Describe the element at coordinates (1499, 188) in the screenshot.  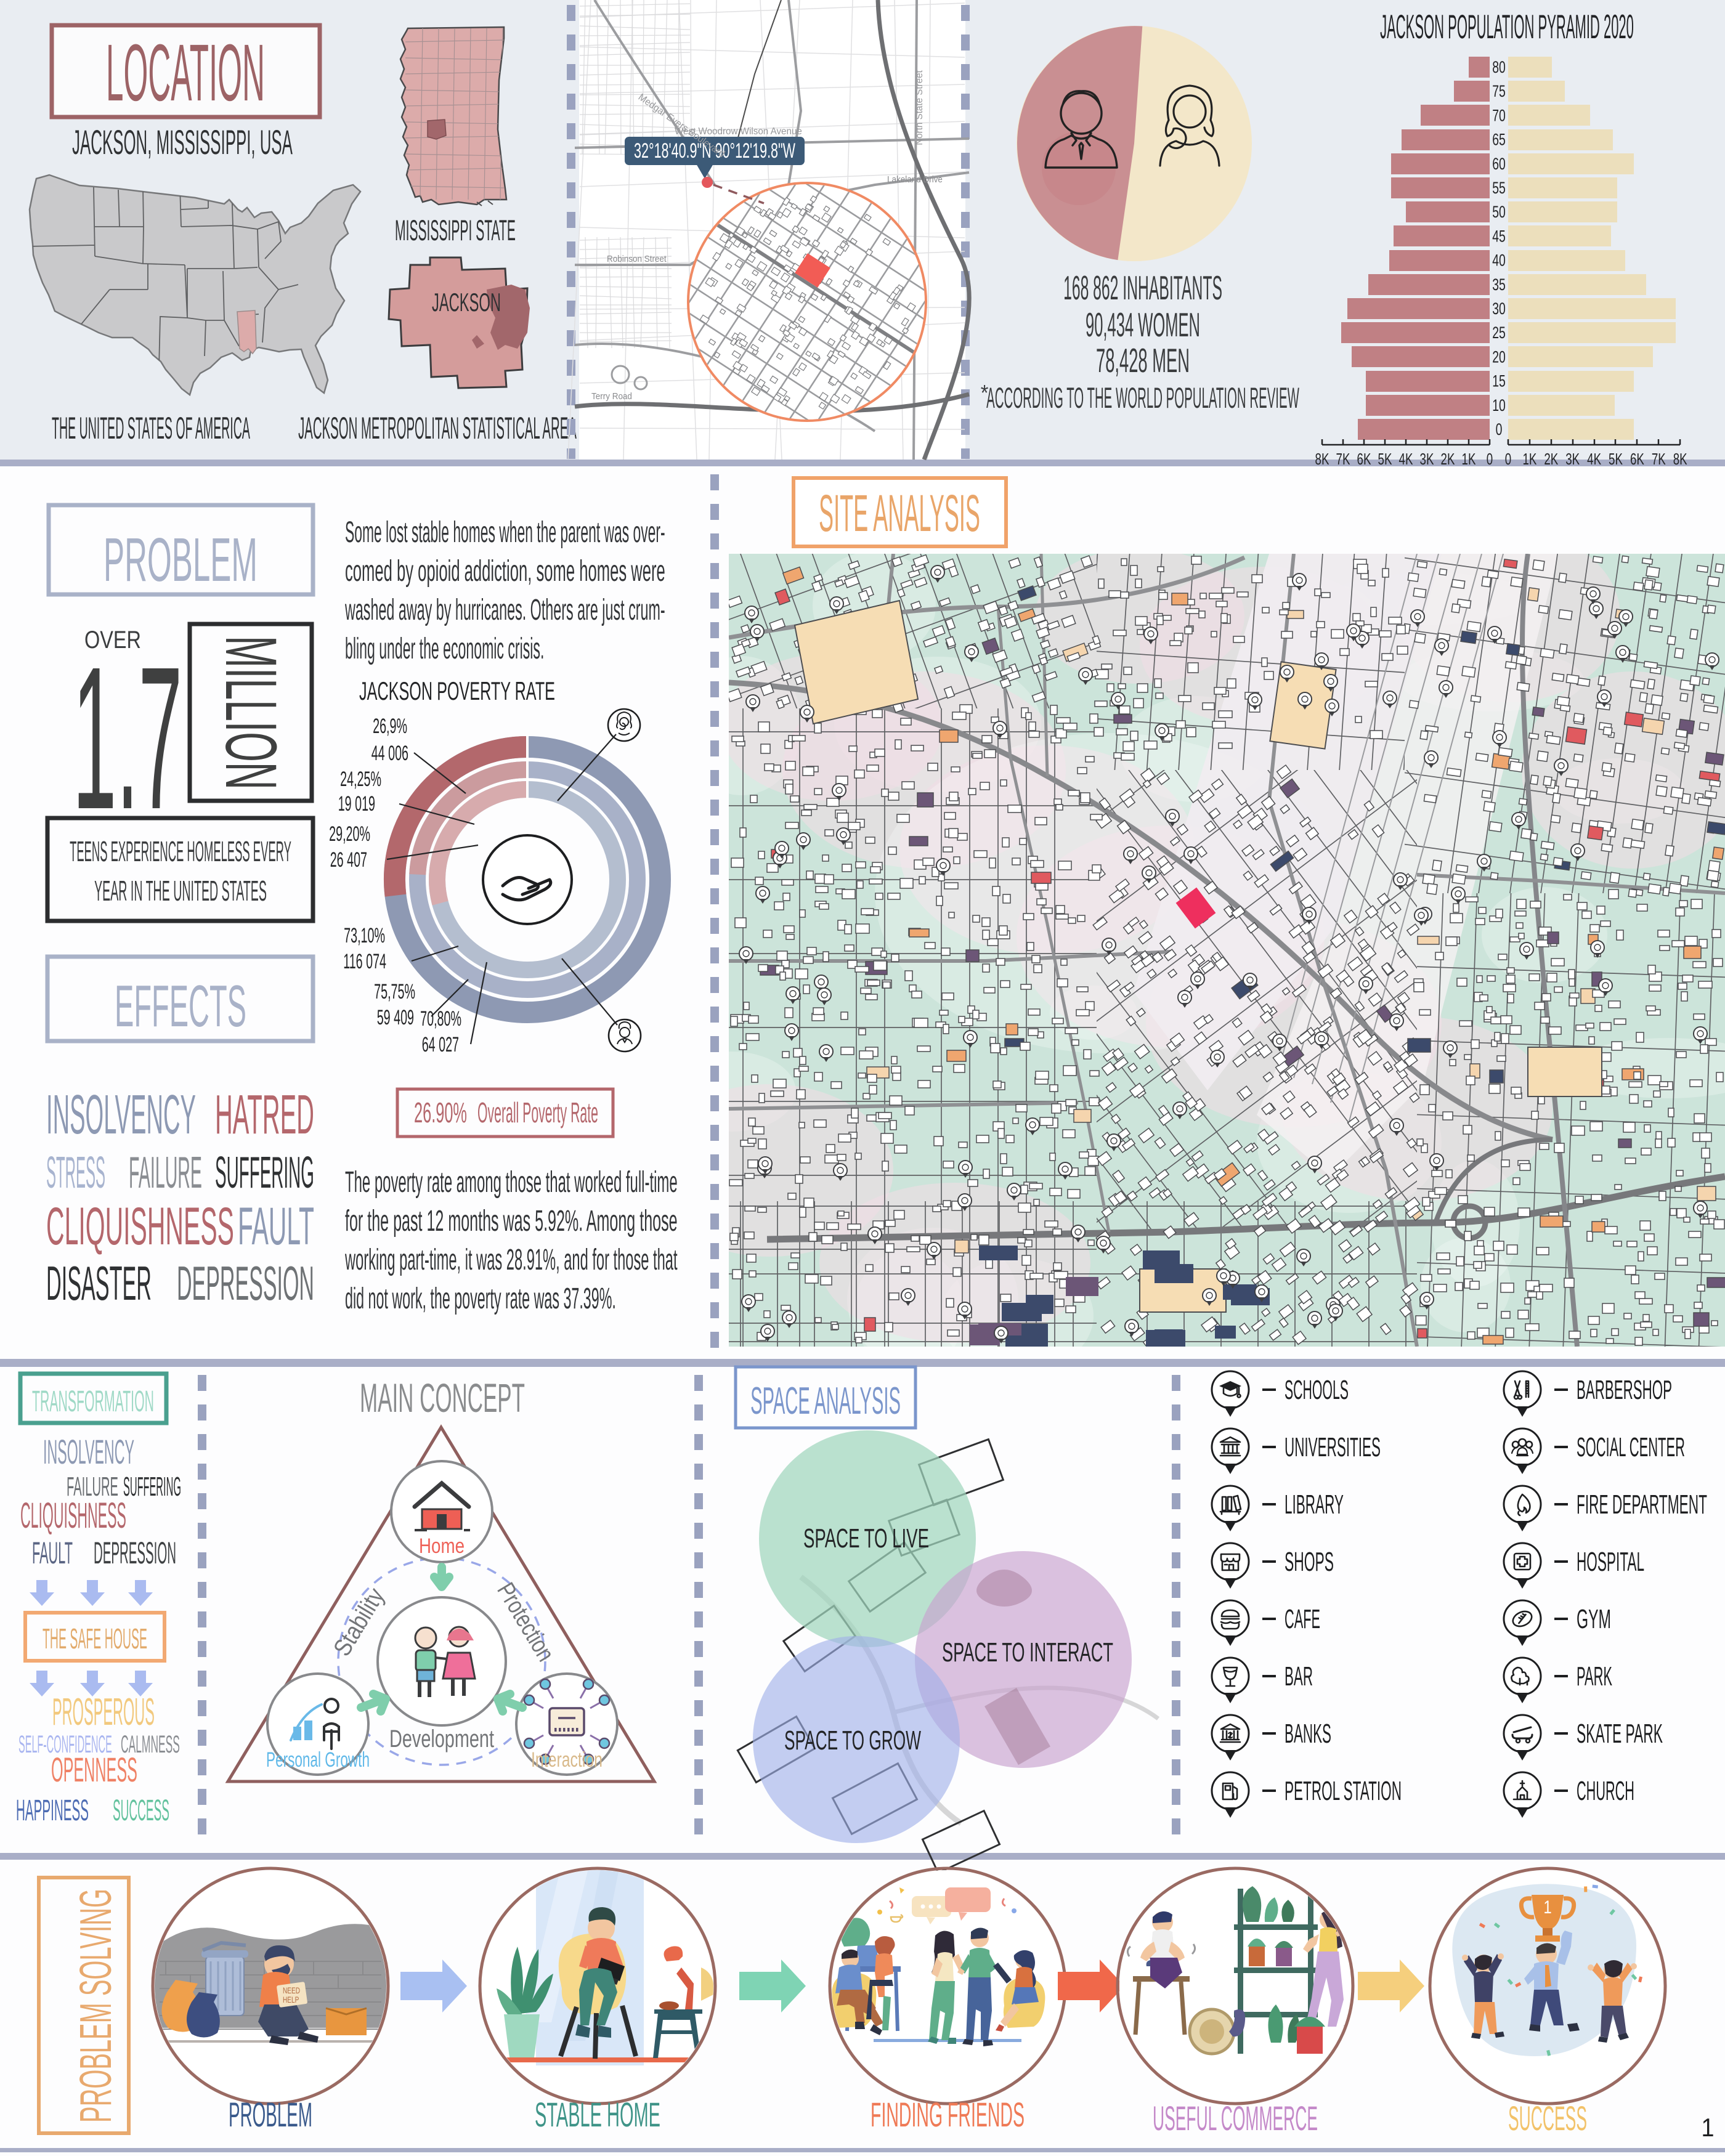
I see `svg-text: 55` at that location.